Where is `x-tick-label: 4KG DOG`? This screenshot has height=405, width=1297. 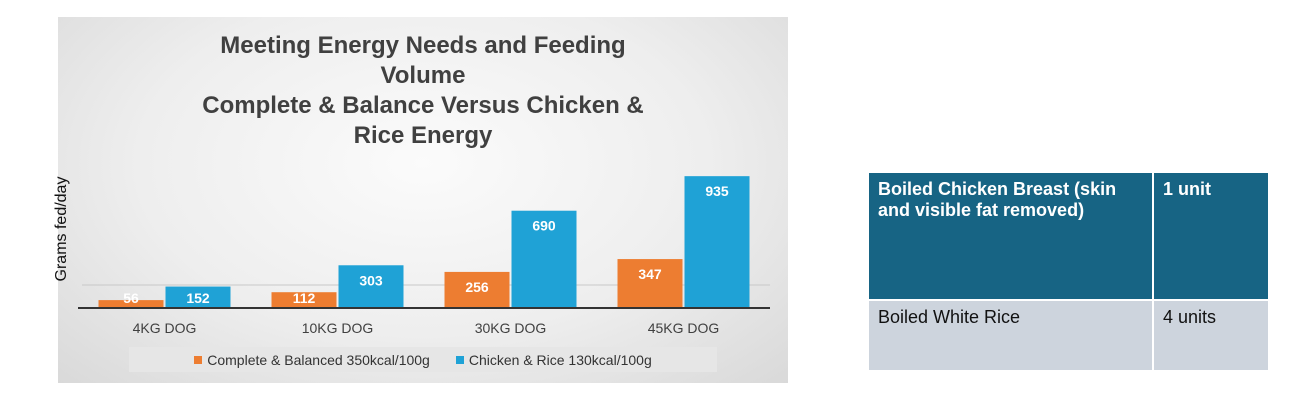
x-tick-label: 4KG DOG is located at coordinates (165, 328).